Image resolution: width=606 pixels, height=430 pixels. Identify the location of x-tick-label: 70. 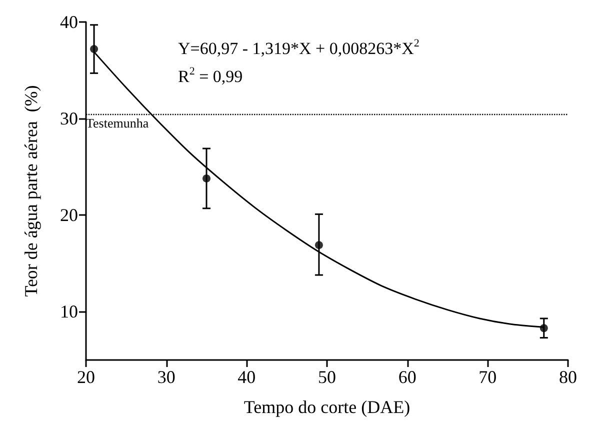
(487, 377).